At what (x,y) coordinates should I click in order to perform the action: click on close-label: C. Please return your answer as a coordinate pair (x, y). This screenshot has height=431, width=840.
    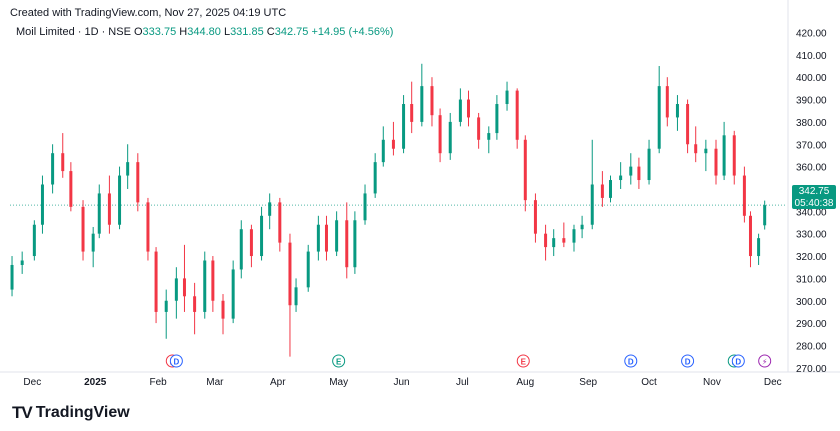
    Looking at the image, I should click on (270, 32).